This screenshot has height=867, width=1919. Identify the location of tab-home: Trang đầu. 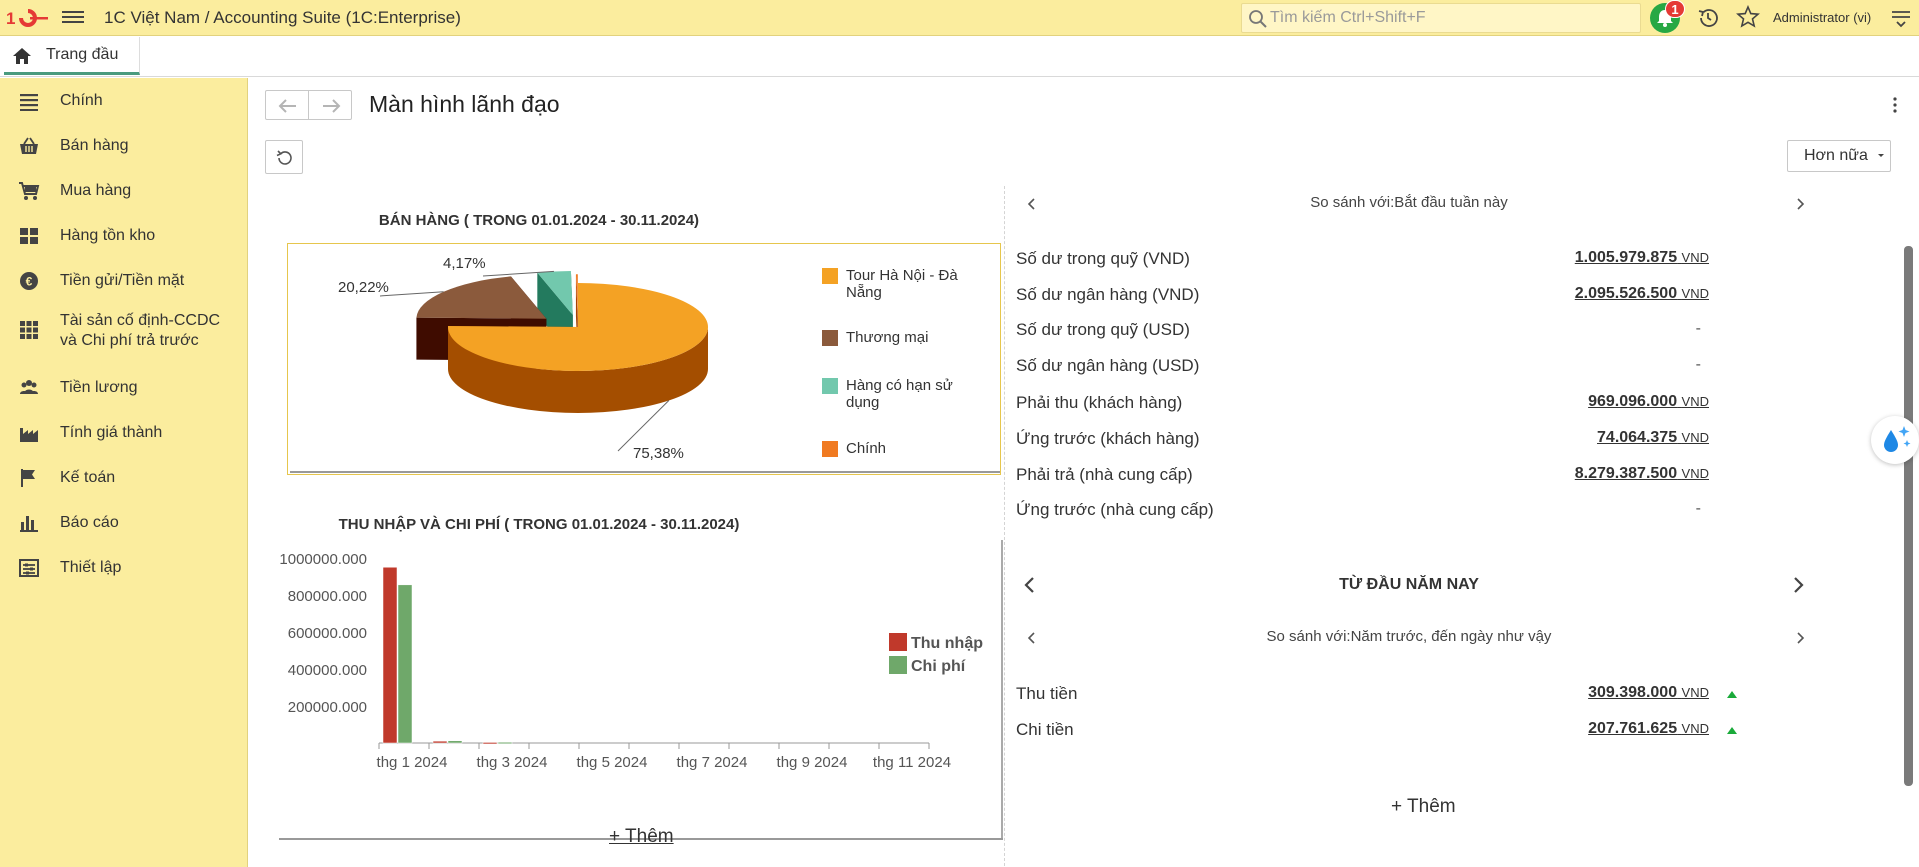
(72, 56).